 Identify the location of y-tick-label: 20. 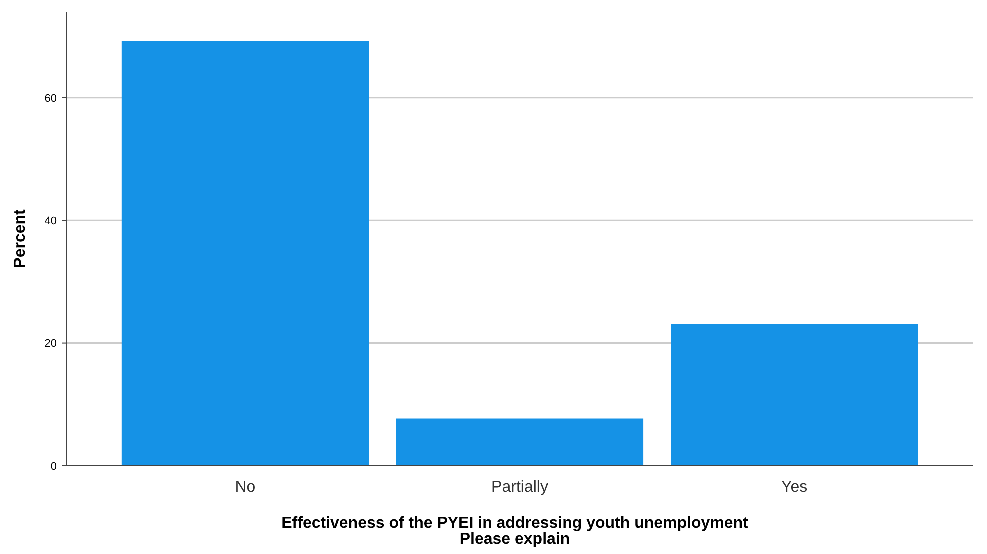
(50, 344).